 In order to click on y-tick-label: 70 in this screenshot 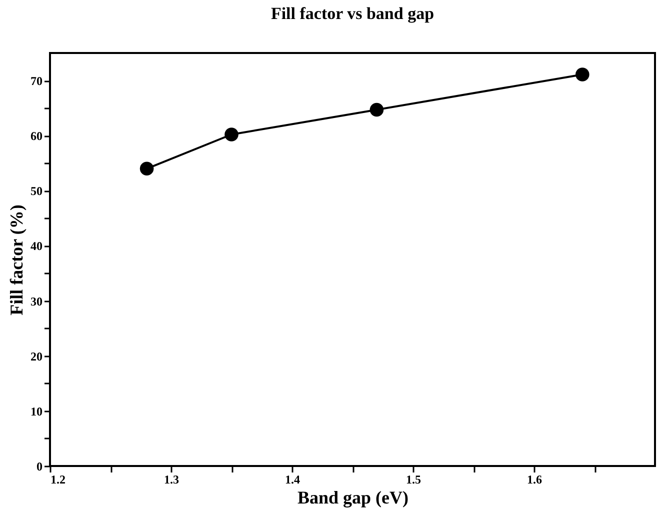, I will do `click(36, 81)`.